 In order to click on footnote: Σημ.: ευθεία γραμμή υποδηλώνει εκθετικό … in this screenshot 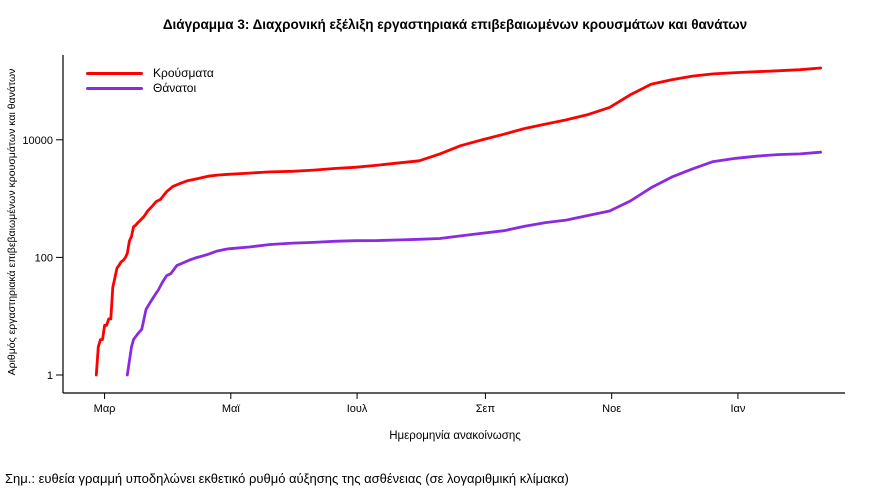, I will do `click(287, 478)`.